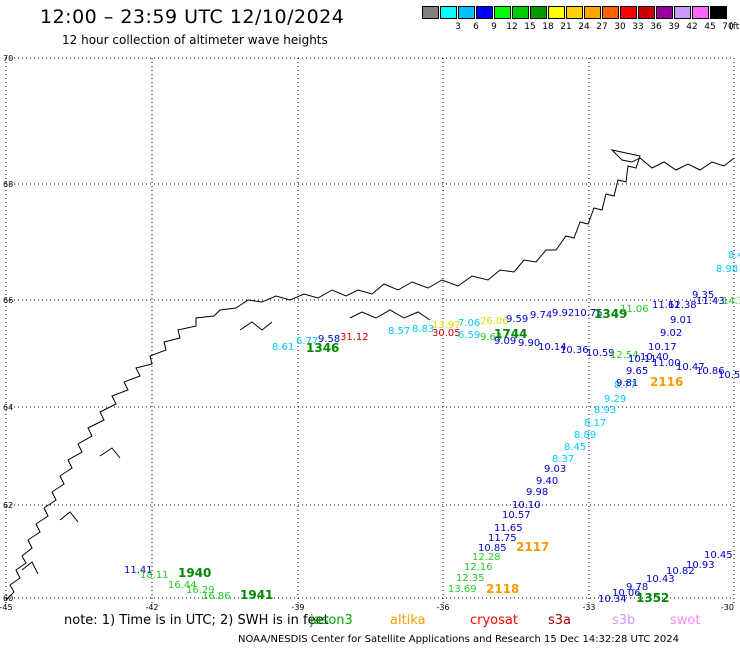 The height and width of the screenshot is (650, 740). I want to click on wave-height-label: 11.61, so click(666, 305).